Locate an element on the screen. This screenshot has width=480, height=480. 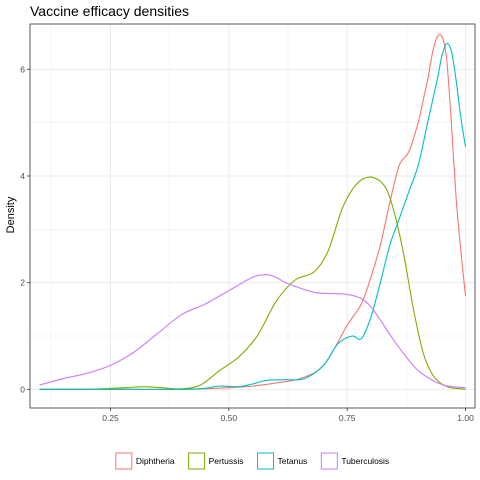
legend-label-diphtheria: Diphtheria is located at coordinates (155, 461).